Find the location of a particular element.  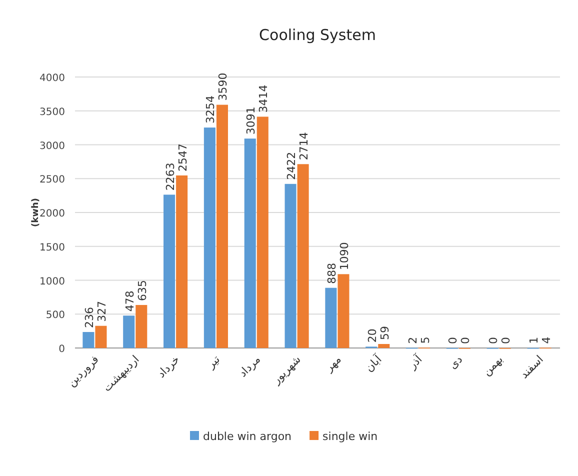

x-tick-label: آبان is located at coordinates (373, 363).